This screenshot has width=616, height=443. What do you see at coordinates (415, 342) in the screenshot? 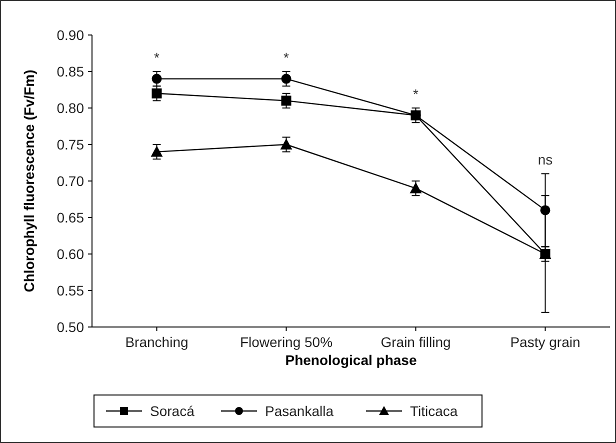
I see `x-tick-label: Grain filling` at bounding box center [415, 342].